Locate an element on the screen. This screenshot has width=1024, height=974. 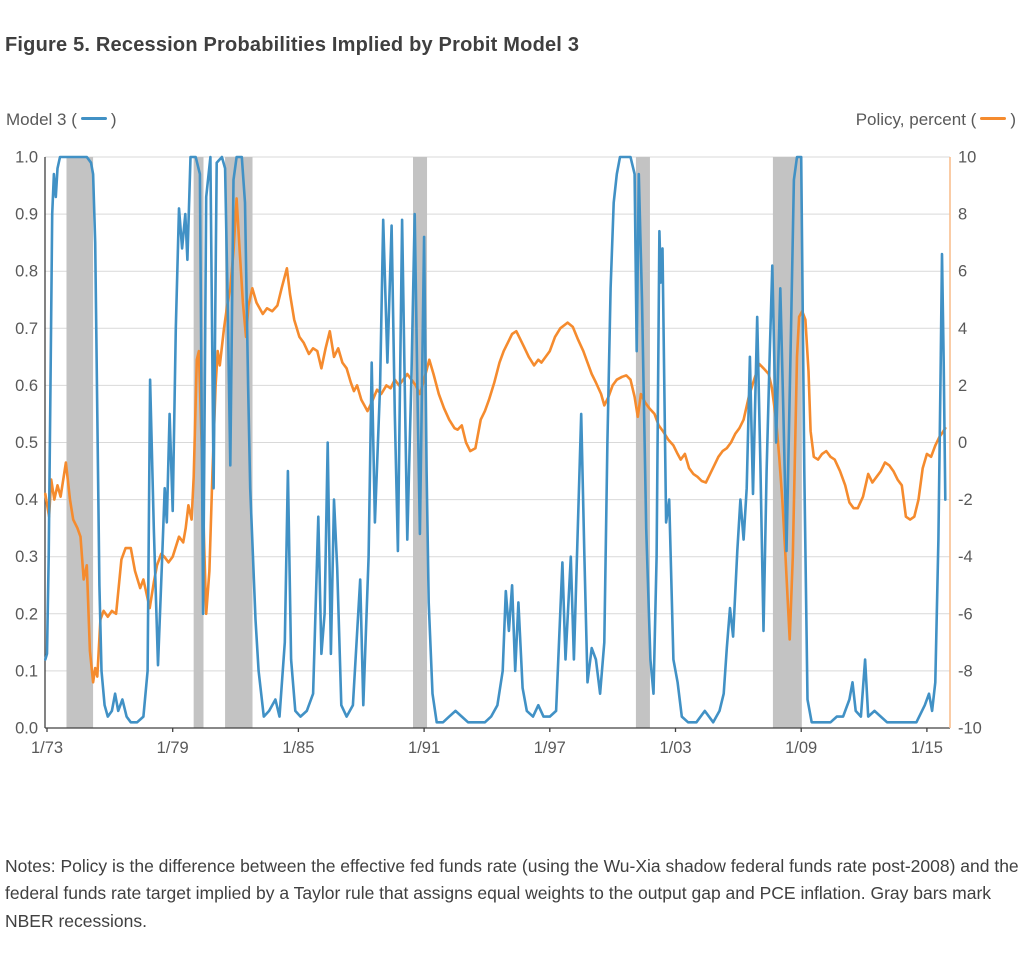
right-axis-tick-label: 10 is located at coordinates (967, 158).